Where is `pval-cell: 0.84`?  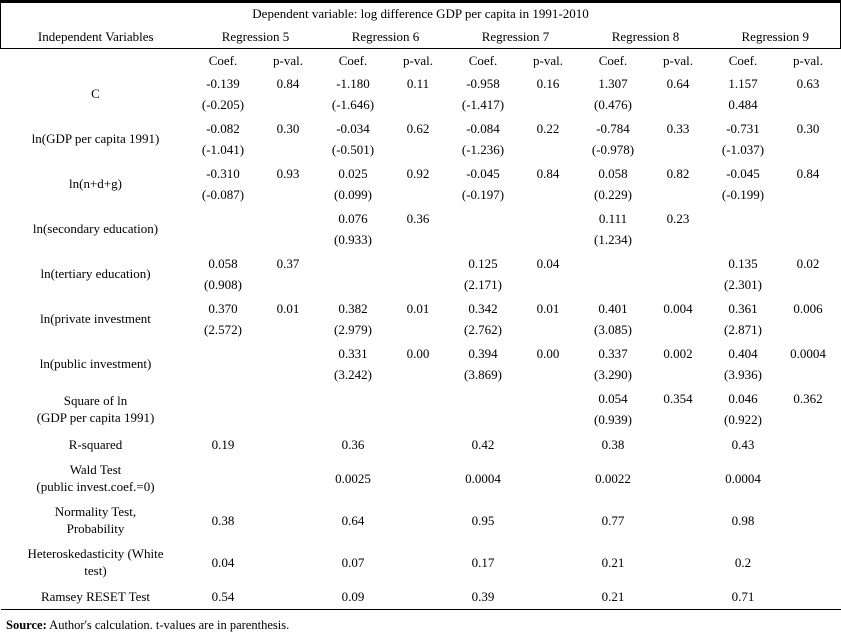
pval-cell: 0.84 is located at coordinates (548, 173).